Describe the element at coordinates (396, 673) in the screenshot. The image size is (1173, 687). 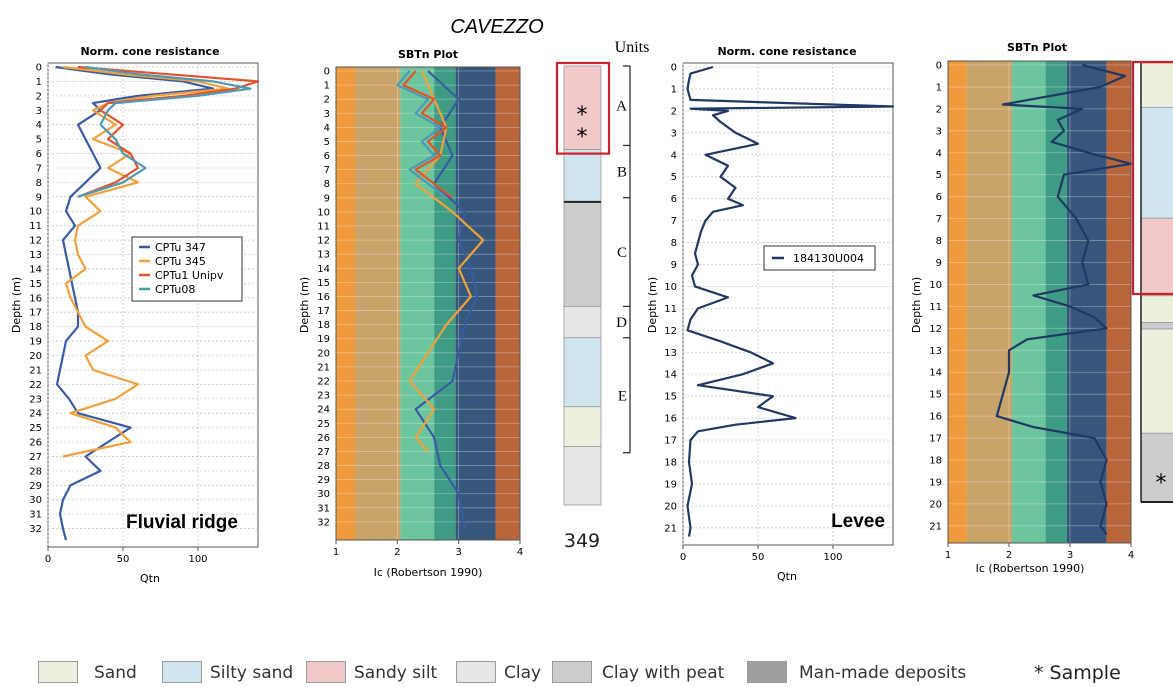
I see `legend-label: Sandy silt` at that location.